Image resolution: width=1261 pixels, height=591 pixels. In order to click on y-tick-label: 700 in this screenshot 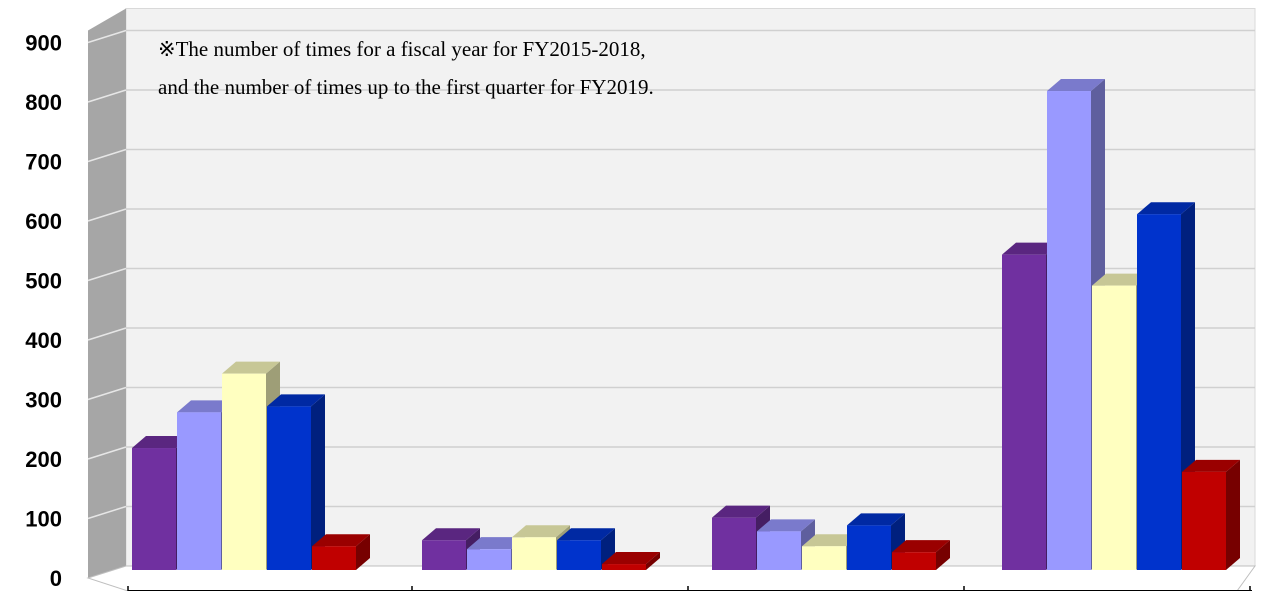, I will do `click(43, 162)`.